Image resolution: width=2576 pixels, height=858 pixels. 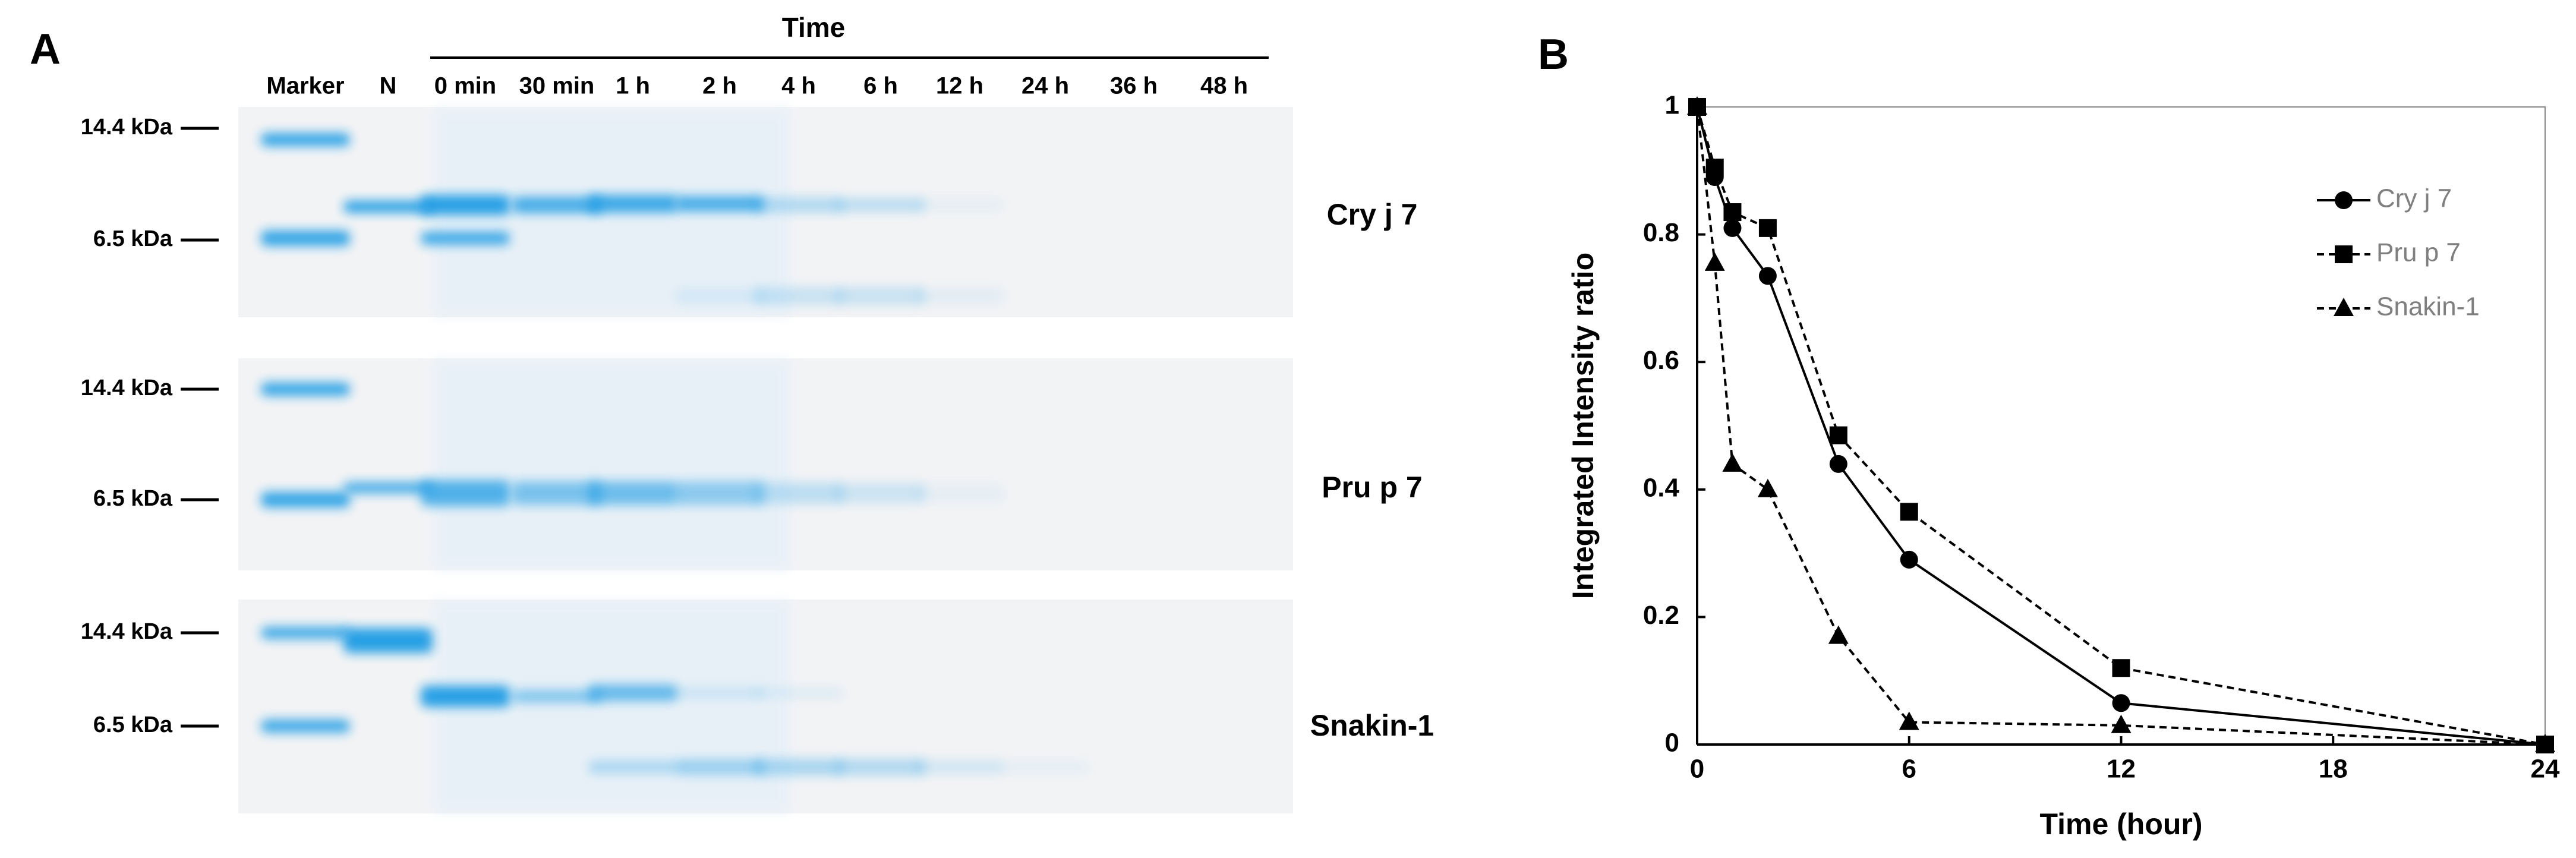 What do you see at coordinates (1583, 426) in the screenshot?
I see `y-axis-title: Integrated Intensity ratio` at bounding box center [1583, 426].